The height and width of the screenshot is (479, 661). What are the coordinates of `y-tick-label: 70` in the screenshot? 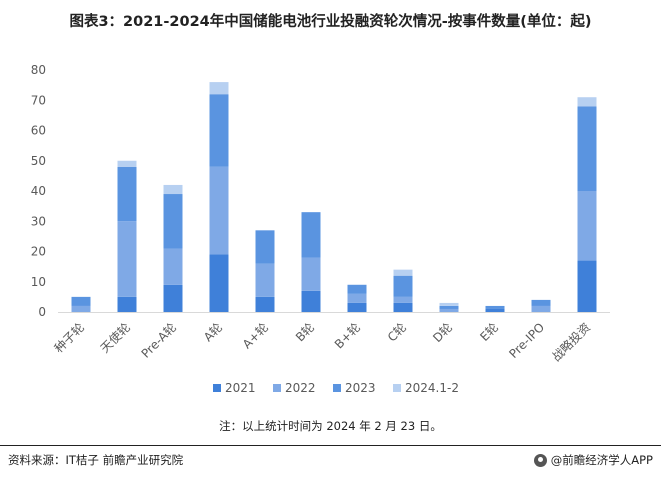 It's located at (38, 100).